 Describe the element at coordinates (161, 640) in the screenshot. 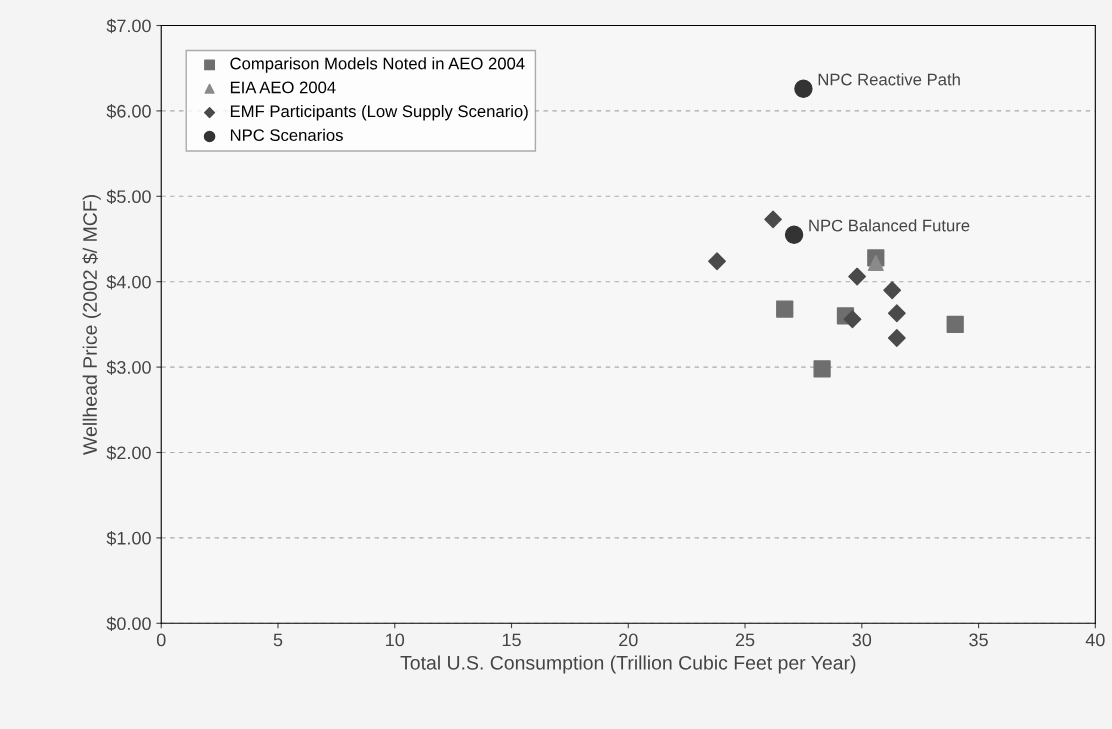

I see `x-tick-label: 0` at that location.